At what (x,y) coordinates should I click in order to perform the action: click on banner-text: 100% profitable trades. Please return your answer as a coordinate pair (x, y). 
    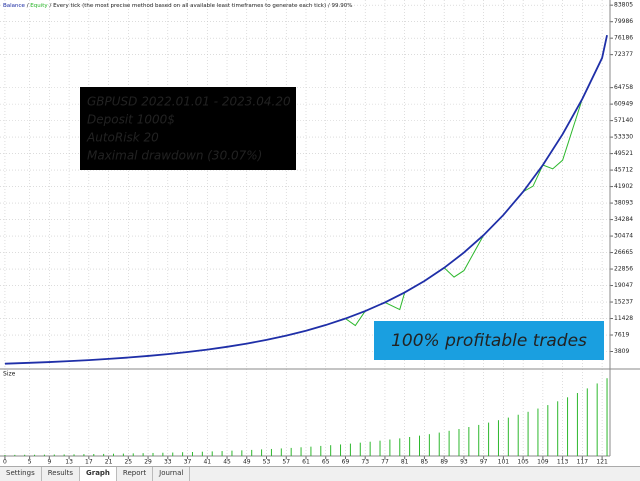
    Looking at the image, I should click on (489, 341).